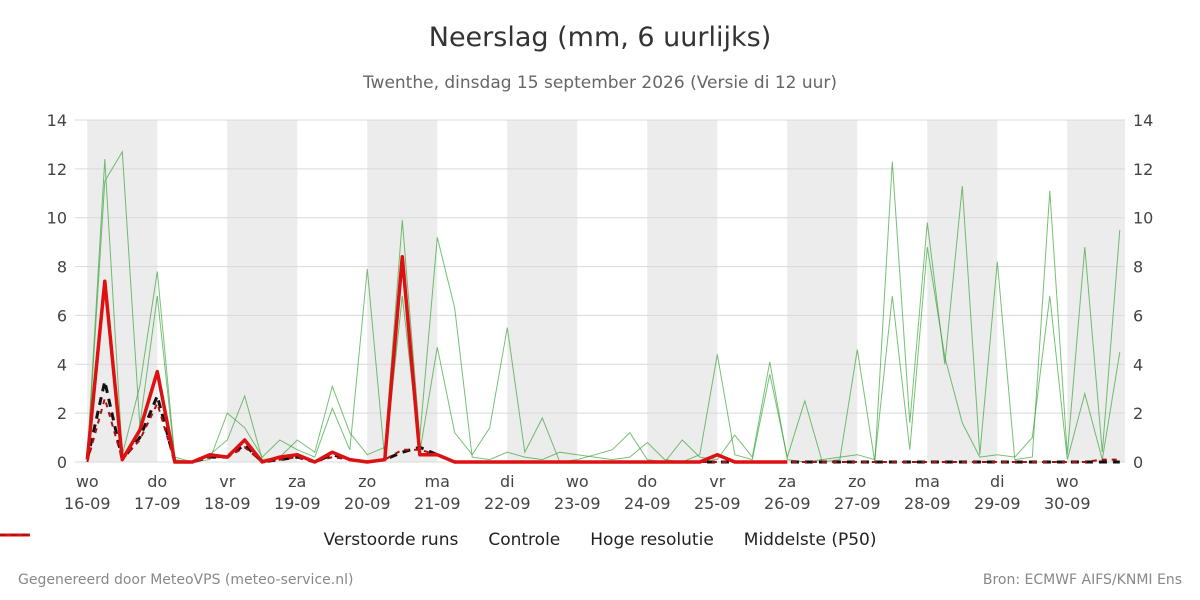  What do you see at coordinates (810, 540) in the screenshot?
I see `legend-label-p50: Middelste (P50)` at bounding box center [810, 540].